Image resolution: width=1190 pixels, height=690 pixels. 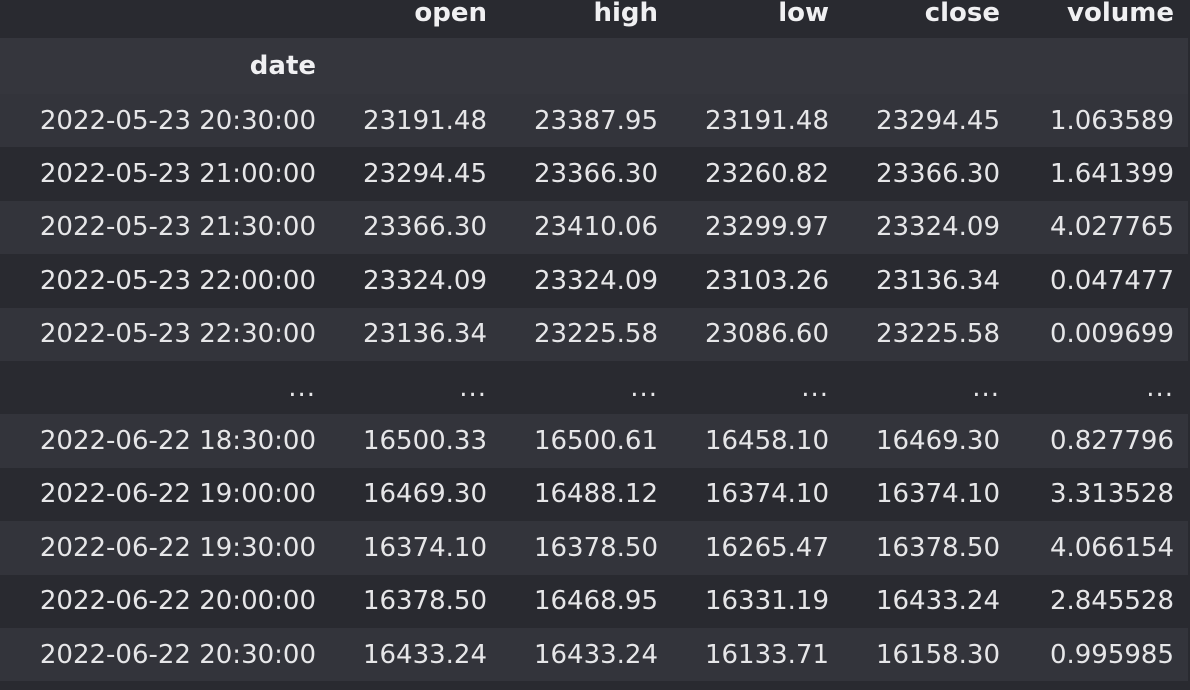 I want to click on column-header-row: open high low close volume, so click(x=594, y=19).